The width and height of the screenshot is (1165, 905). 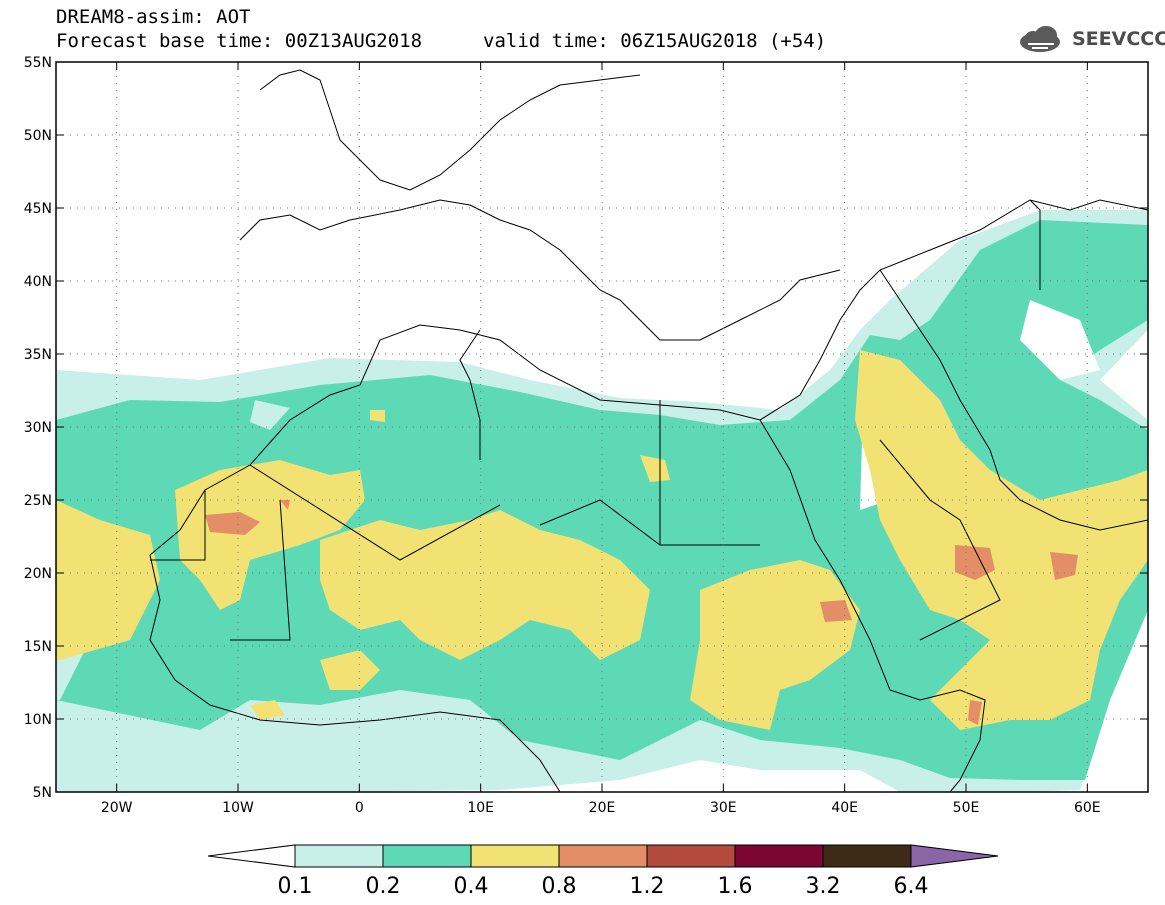 I want to click on latitude-labels: 55N 50N 45N 40N 35N 30N 25N 20N 15N 10N 5N, so click(x=38, y=428).